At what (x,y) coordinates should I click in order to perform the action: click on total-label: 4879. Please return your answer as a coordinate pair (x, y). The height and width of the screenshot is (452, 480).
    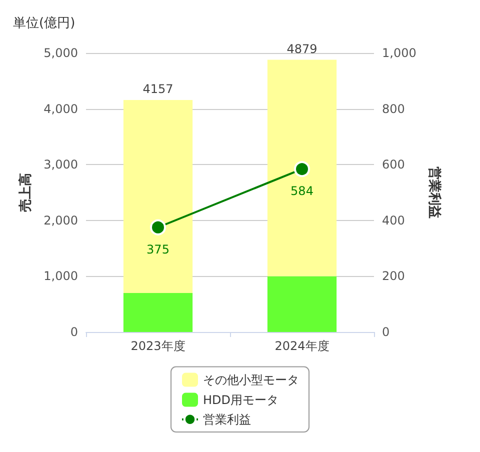
    Looking at the image, I should click on (302, 49).